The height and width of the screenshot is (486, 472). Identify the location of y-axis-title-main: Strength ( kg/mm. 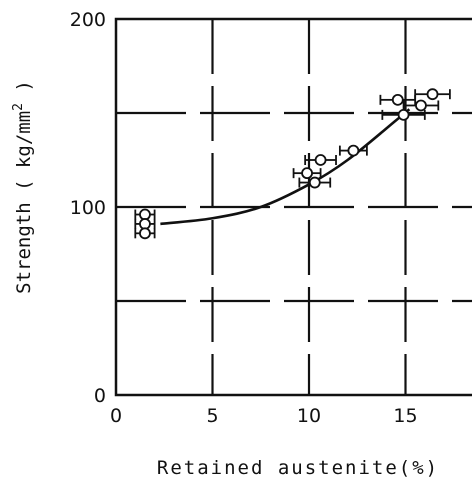
(24, 202).